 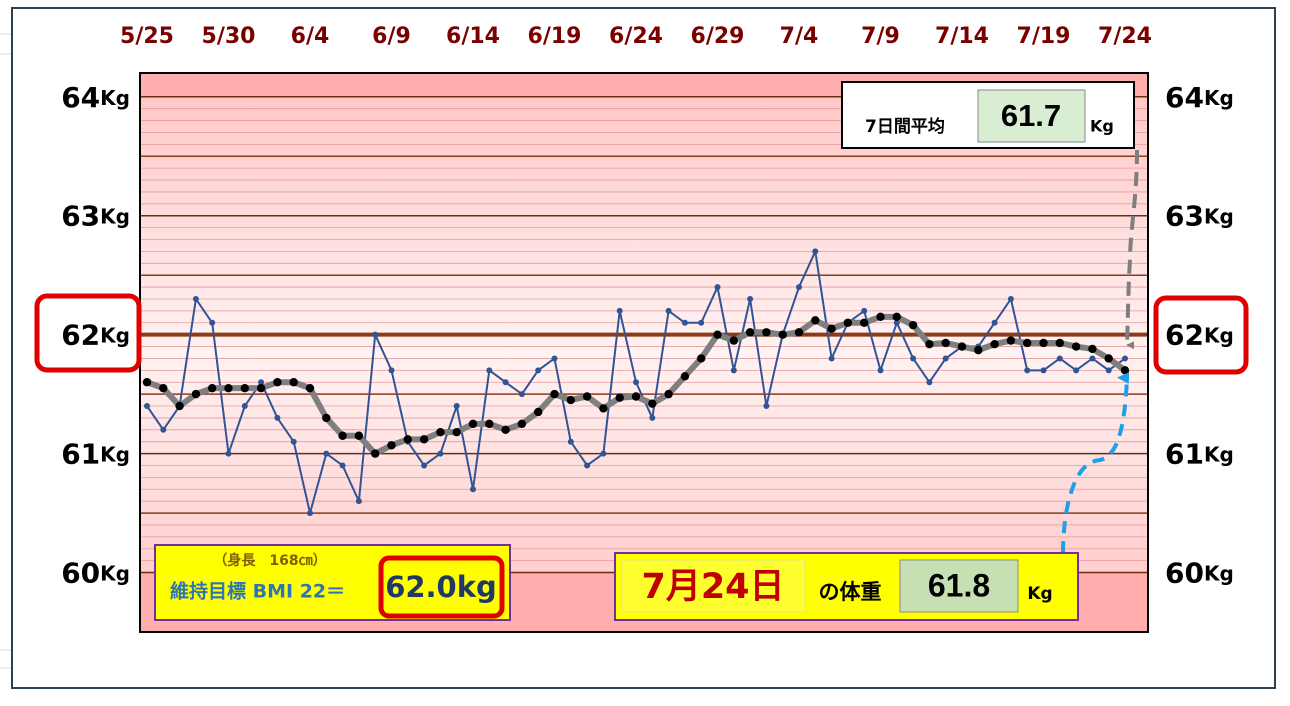 I want to click on y-tick-label-left: 63Kg, so click(x=95, y=216).